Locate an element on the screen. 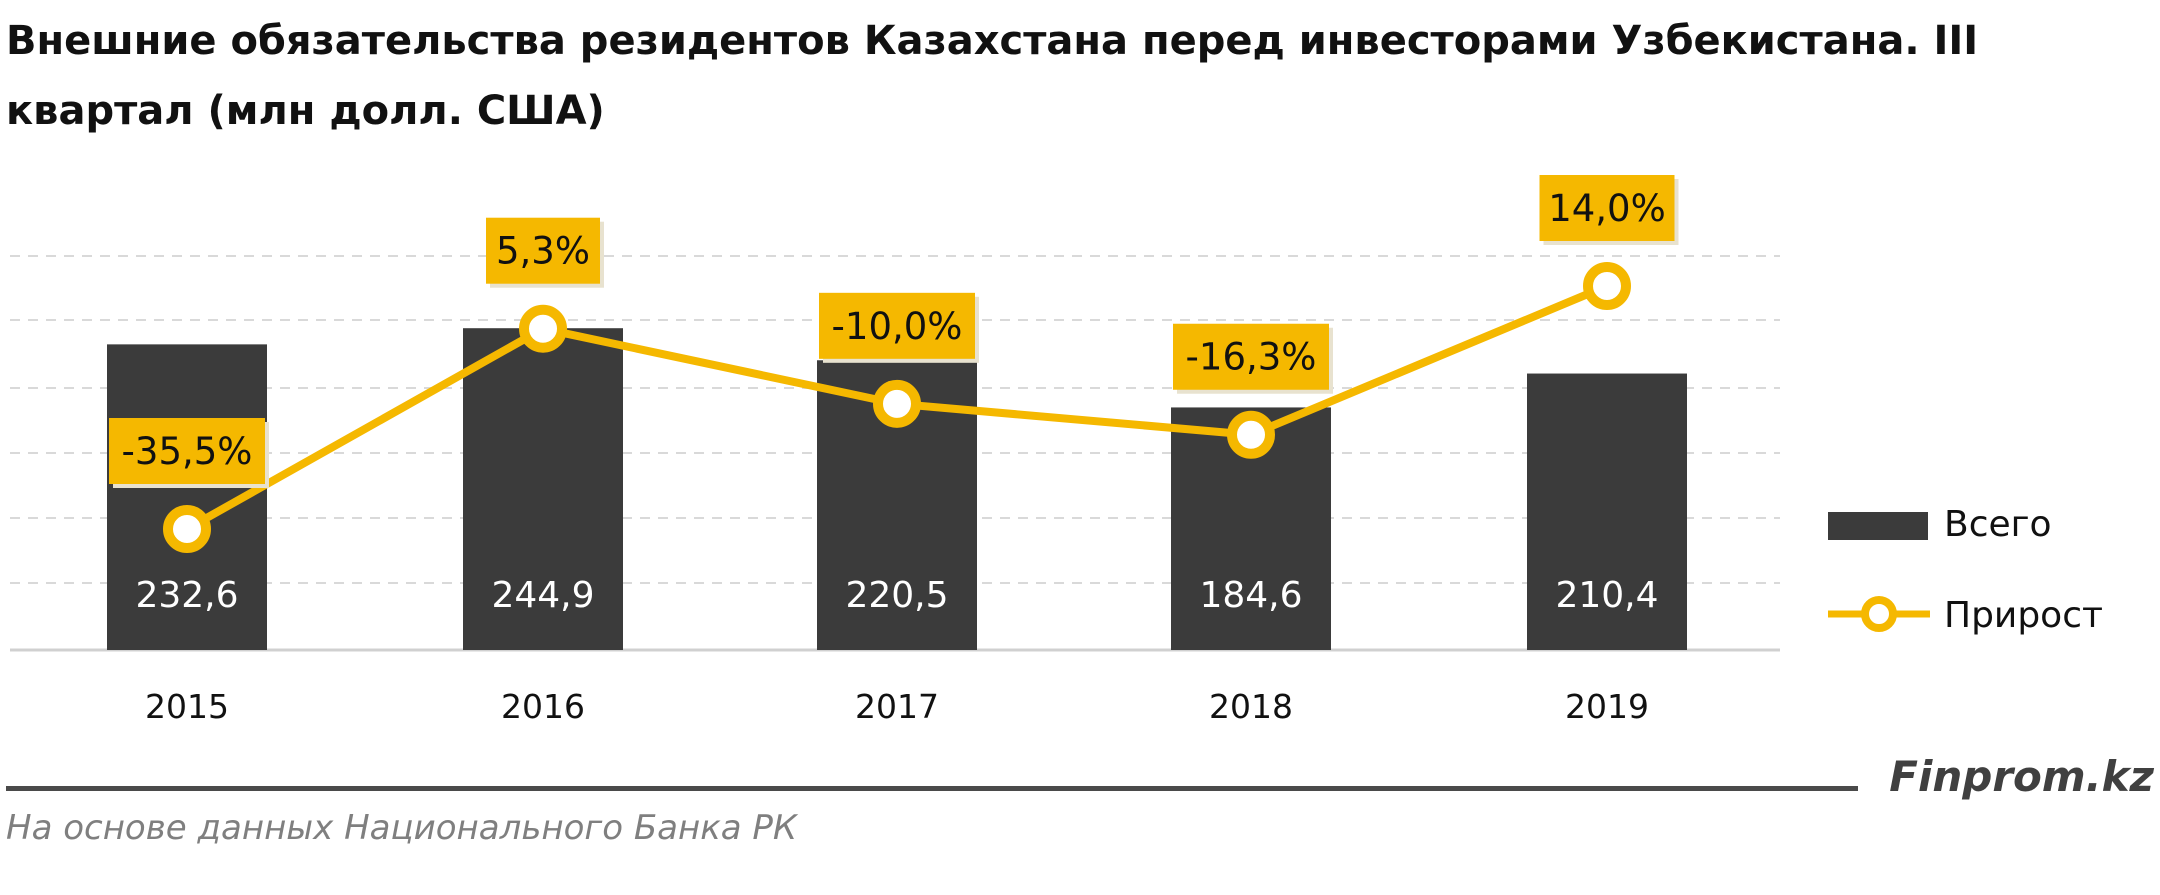 The width and height of the screenshot is (2160, 895). bar-value-label: 184,6 is located at coordinates (1250, 595).